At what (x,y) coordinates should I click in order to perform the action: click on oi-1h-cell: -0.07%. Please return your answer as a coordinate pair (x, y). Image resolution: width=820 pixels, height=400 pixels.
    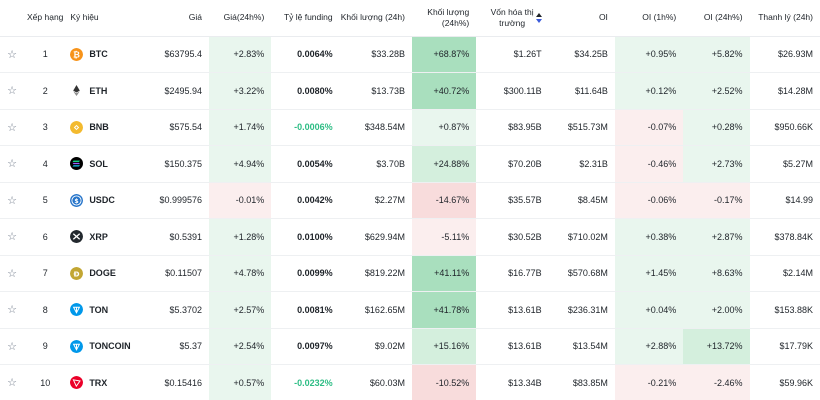
    Looking at the image, I should click on (649, 127).